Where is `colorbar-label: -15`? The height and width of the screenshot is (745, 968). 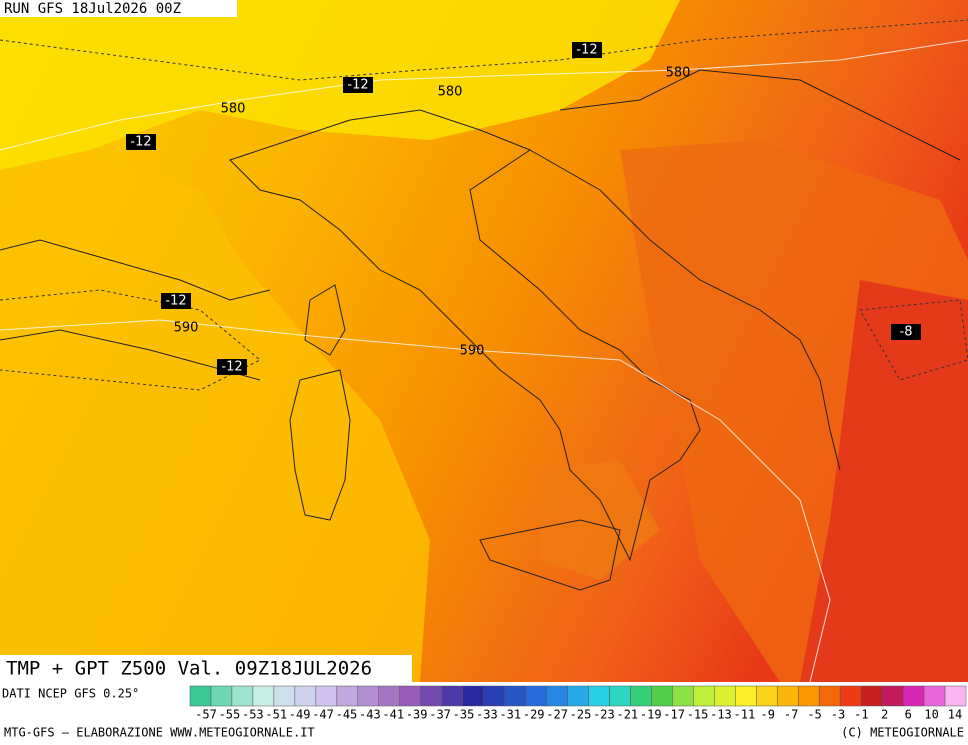 colorbar-label: -15 is located at coordinates (698, 715).